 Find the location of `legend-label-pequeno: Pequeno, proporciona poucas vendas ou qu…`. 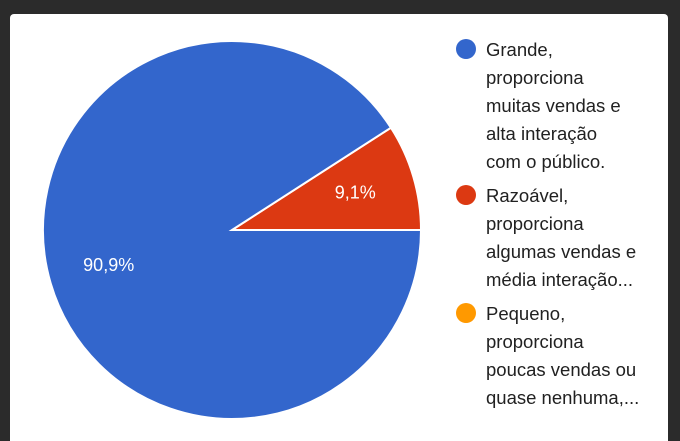

legend-label-pequeno: Pequeno, proporciona poucas vendas ou qu… is located at coordinates (563, 355).